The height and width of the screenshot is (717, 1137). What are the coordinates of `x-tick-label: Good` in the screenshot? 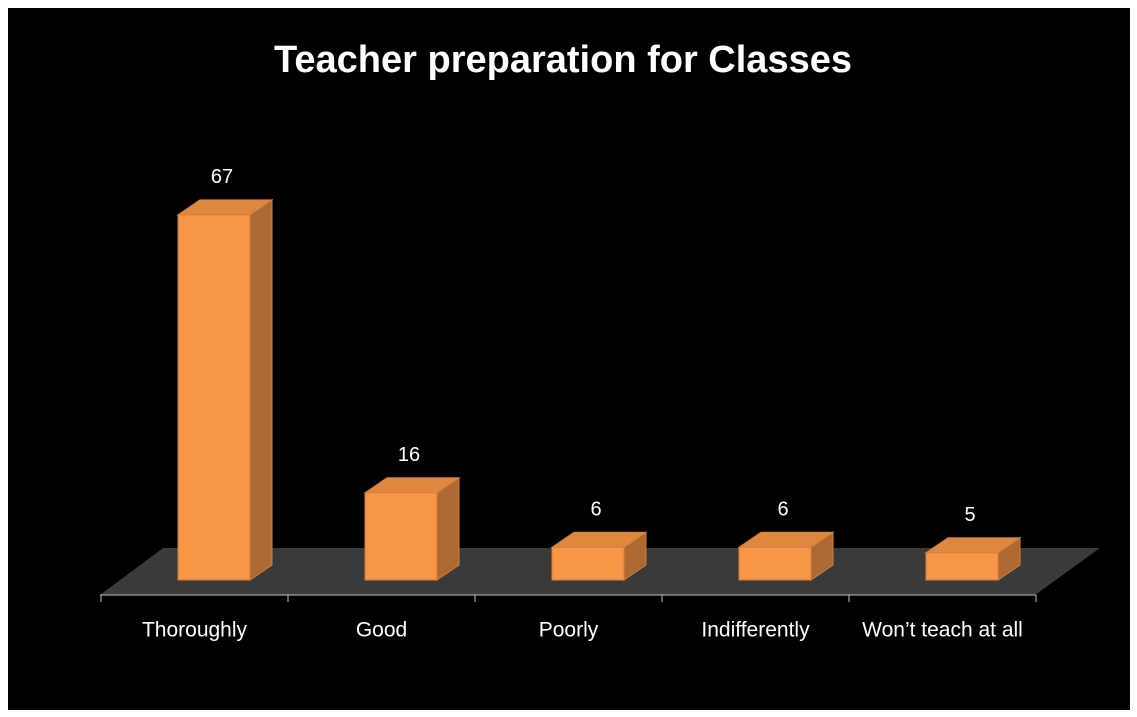 It's located at (381, 630).